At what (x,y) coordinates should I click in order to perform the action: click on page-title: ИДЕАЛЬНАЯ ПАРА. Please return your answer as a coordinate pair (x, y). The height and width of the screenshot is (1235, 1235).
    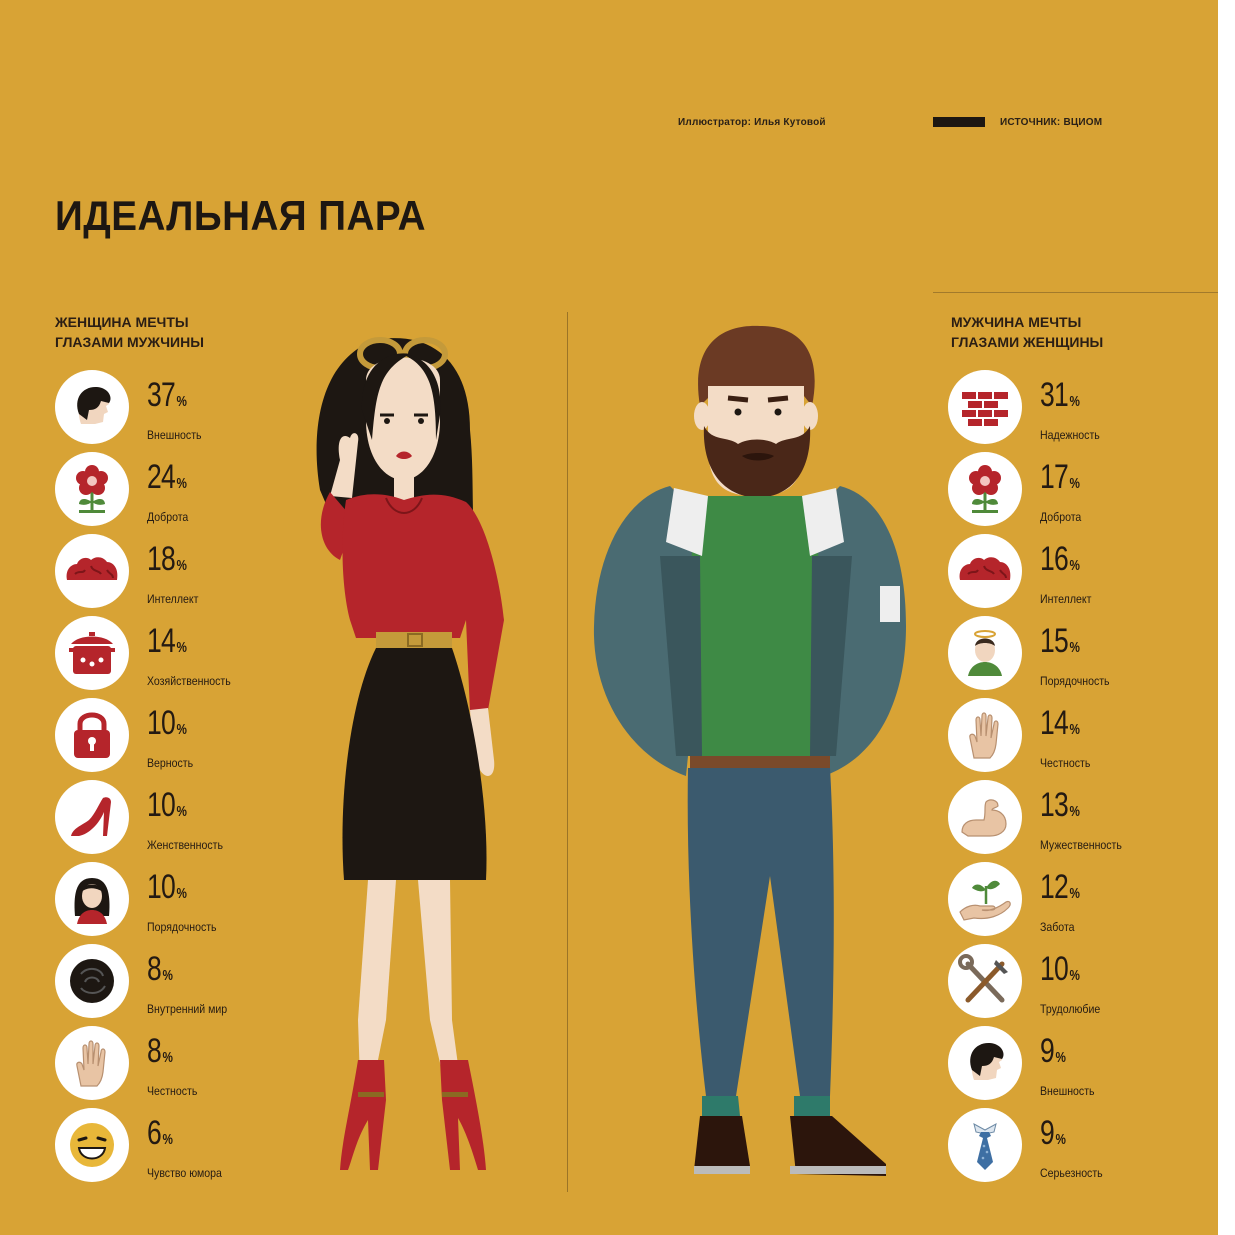
    Looking at the image, I should click on (241, 215).